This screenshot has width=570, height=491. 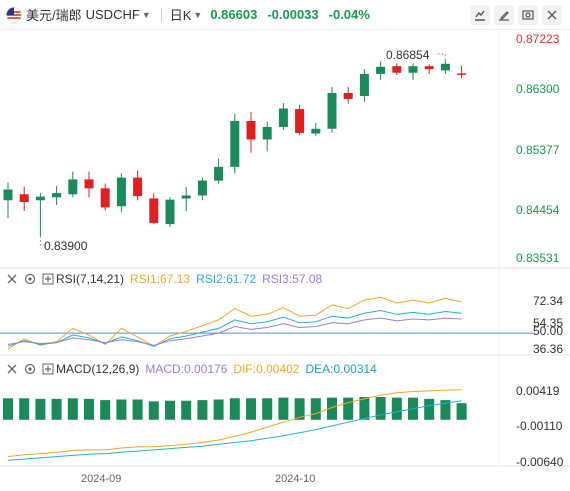 I want to click on rsi3-value: RSI3:57.08, so click(x=292, y=279).